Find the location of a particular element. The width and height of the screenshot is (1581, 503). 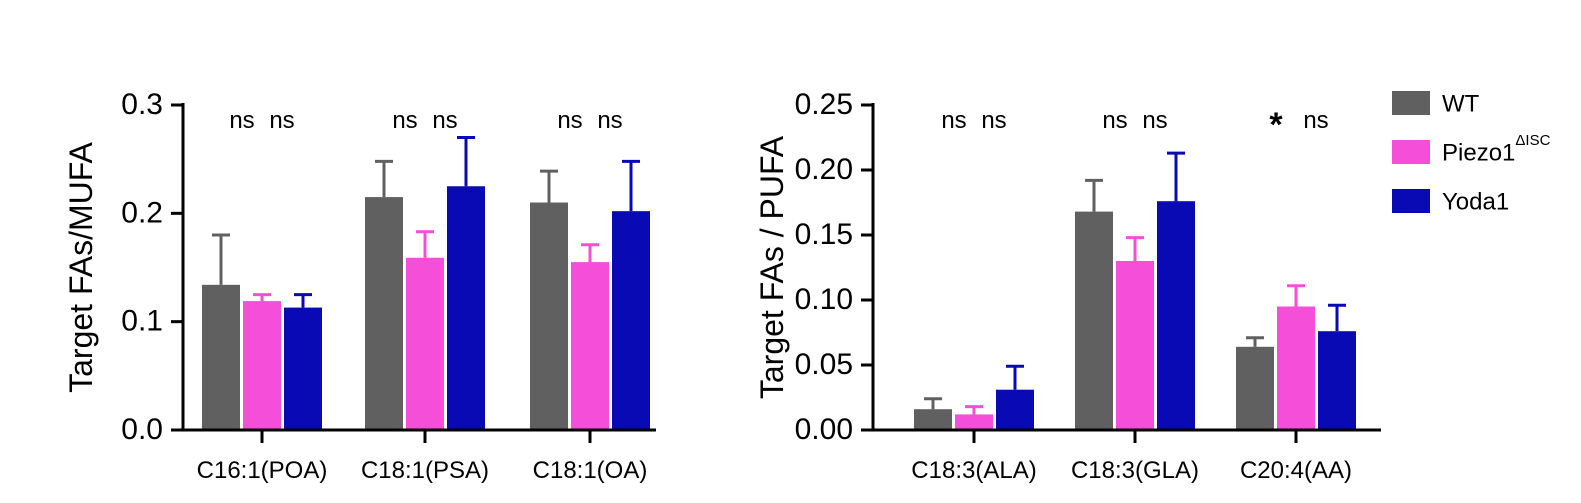

error-bar-wt-c18-1-oa is located at coordinates (549, 186).